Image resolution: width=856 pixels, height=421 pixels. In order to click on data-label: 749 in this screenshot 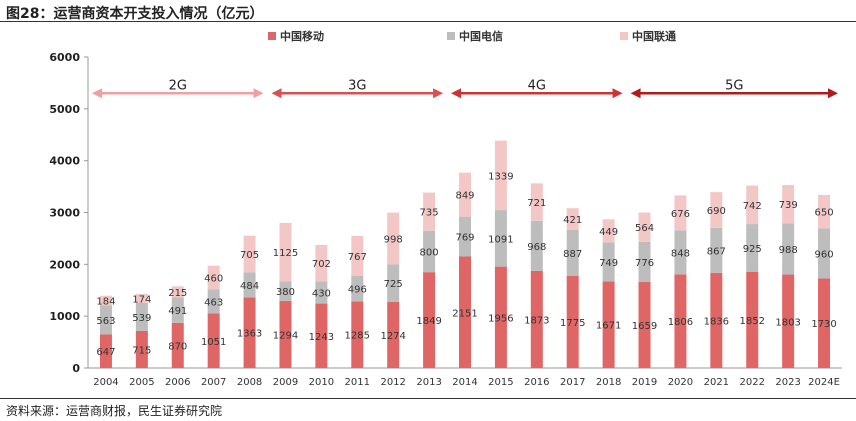, I will do `click(608, 263)`.